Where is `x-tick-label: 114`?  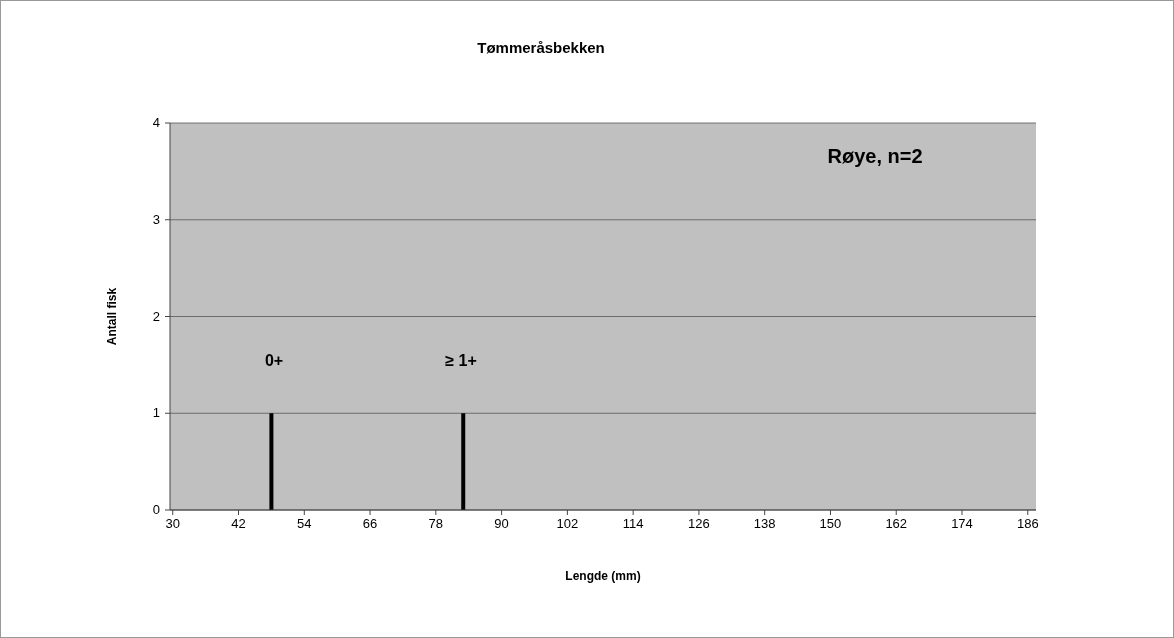
x-tick-label: 114 is located at coordinates (633, 523).